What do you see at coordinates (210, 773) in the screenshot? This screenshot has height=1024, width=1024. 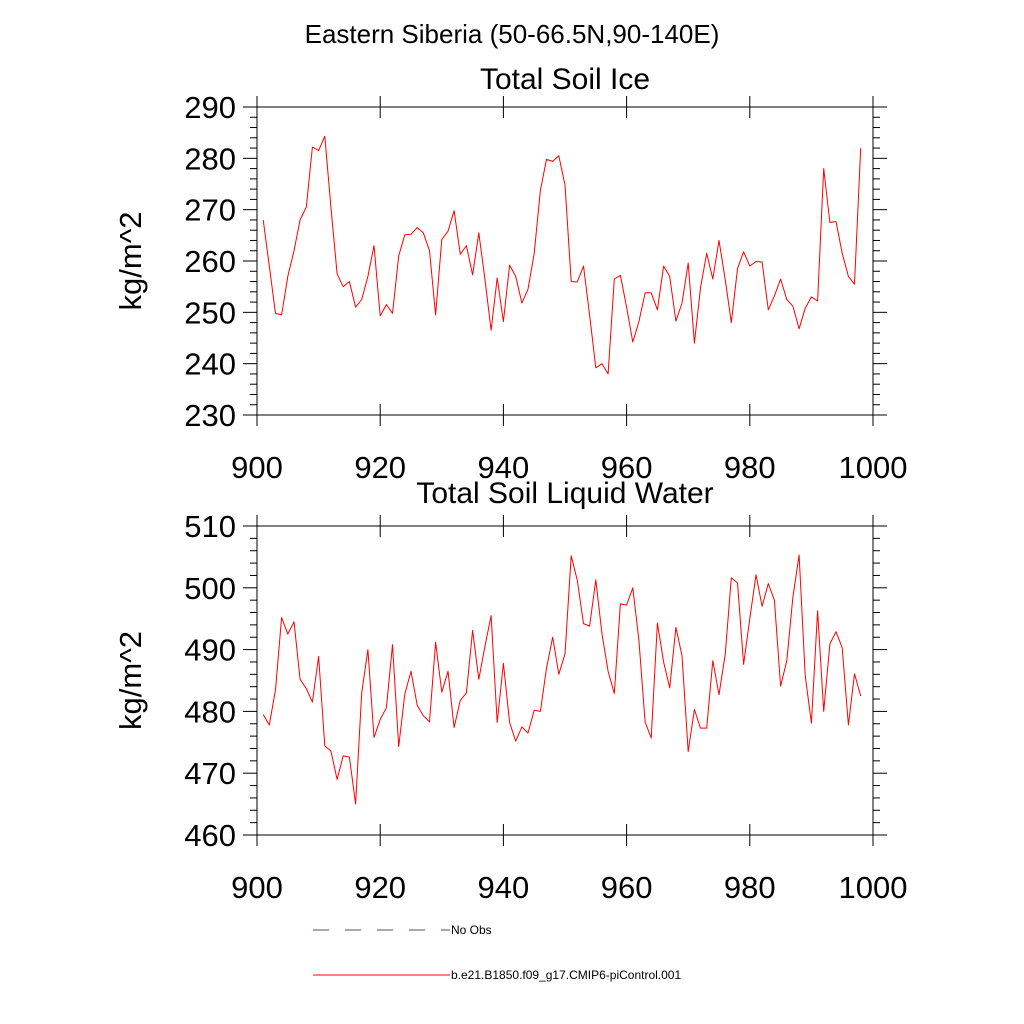 I see `chart-1-ytick-label: 470` at bounding box center [210, 773].